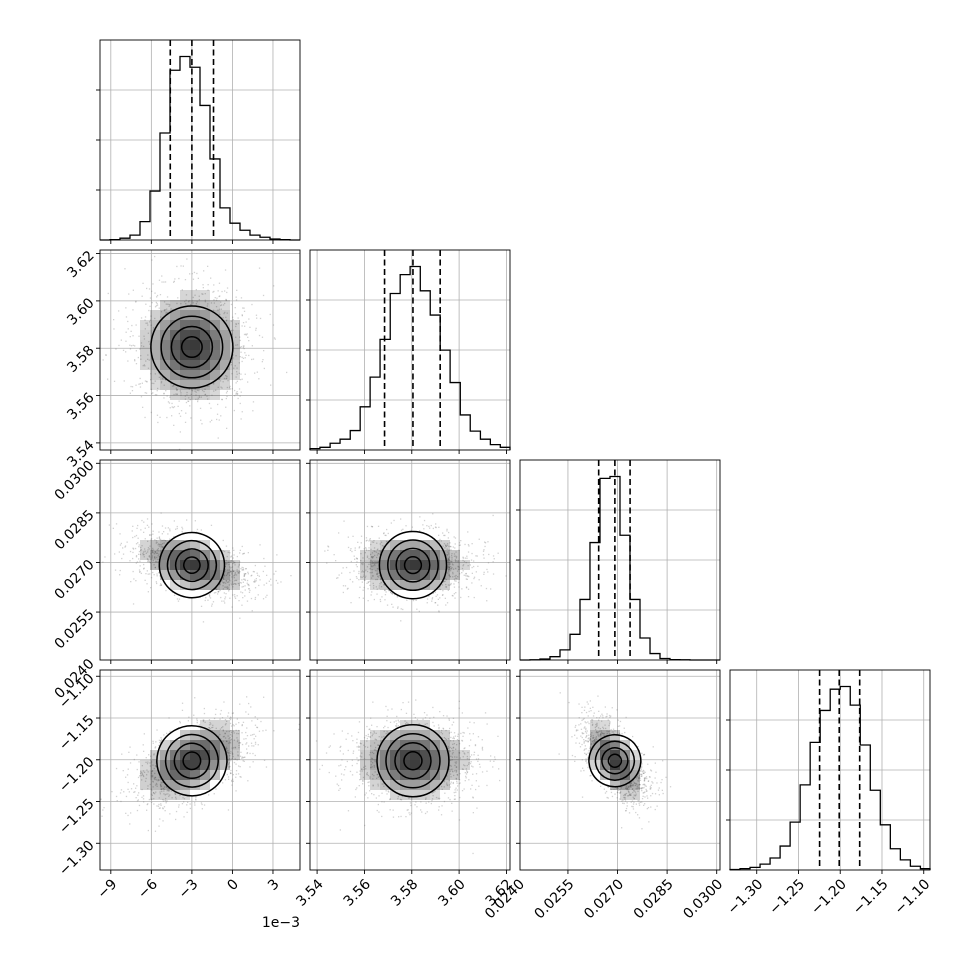 The image size is (970, 970). What do you see at coordinates (413, 565) in the screenshot?
I see `contour-line` at bounding box center [413, 565].